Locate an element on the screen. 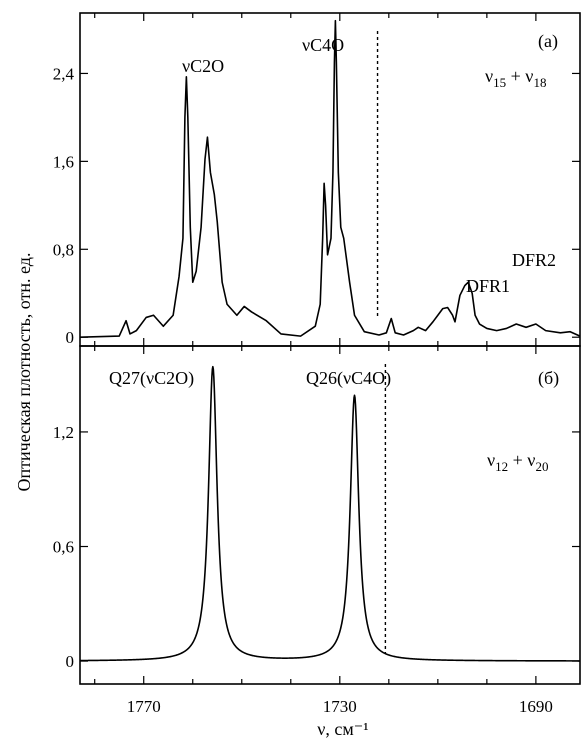 This screenshot has height=748, width=583. y-tick-label: 2,4 is located at coordinates (64, 73).